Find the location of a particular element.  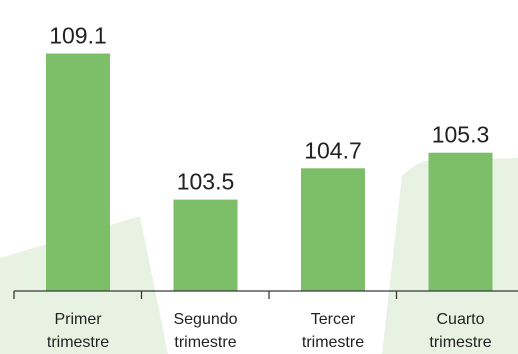

value-label: 105.3 is located at coordinates (461, 135).